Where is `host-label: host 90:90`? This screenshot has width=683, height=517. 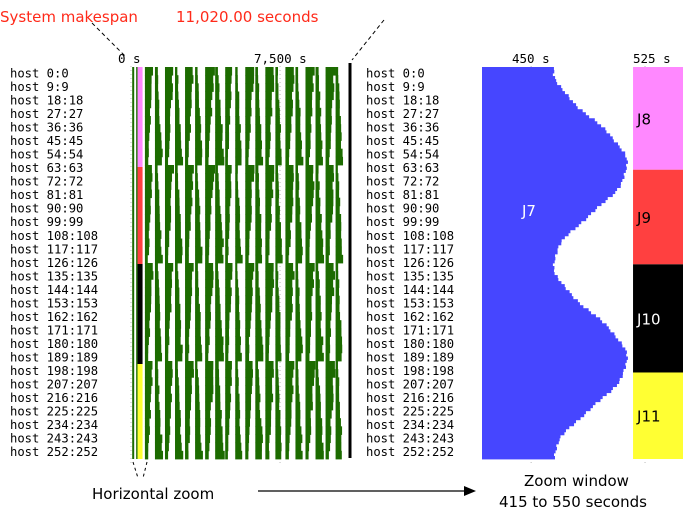
host-label: host 90:90 is located at coordinates (46, 209).